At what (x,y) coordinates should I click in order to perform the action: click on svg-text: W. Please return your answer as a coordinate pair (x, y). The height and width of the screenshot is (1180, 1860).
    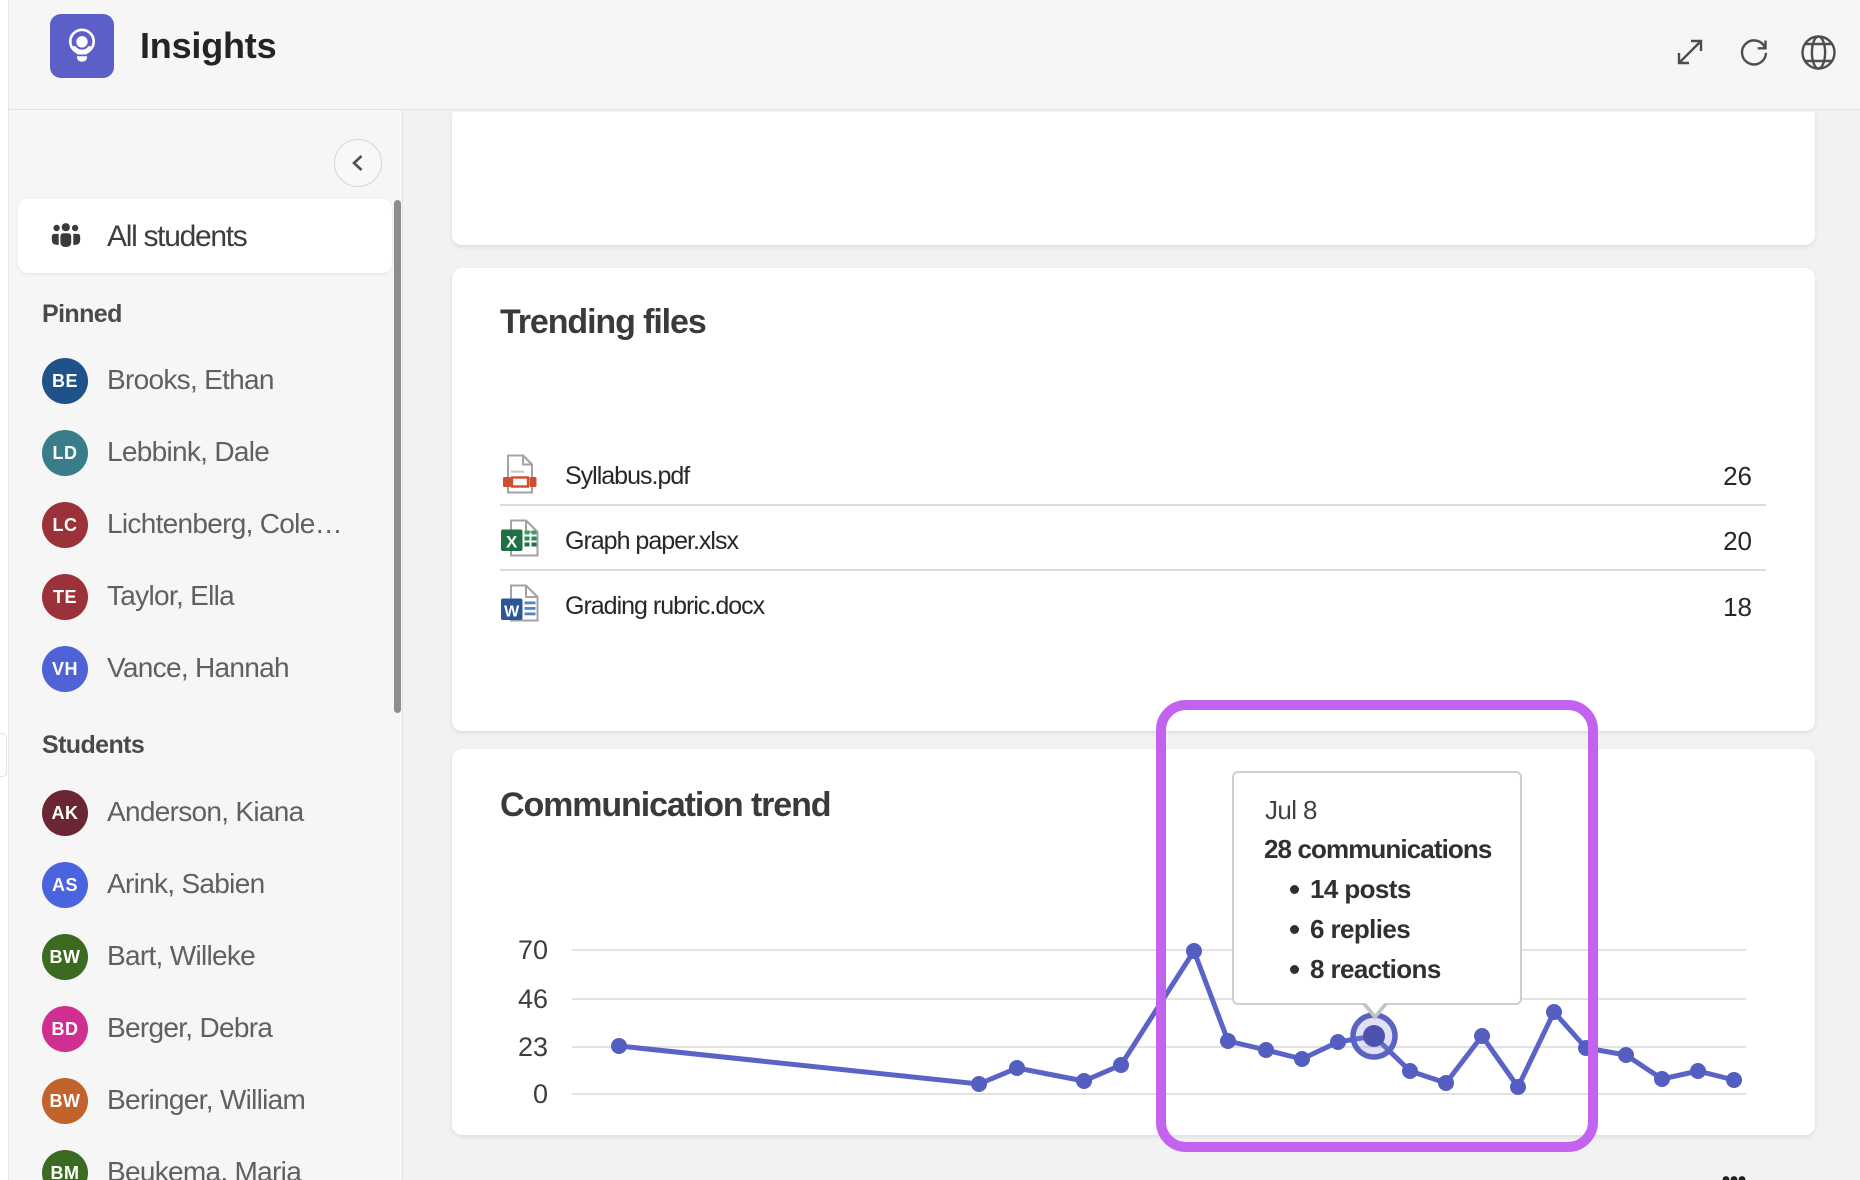
    Looking at the image, I should click on (512, 612).